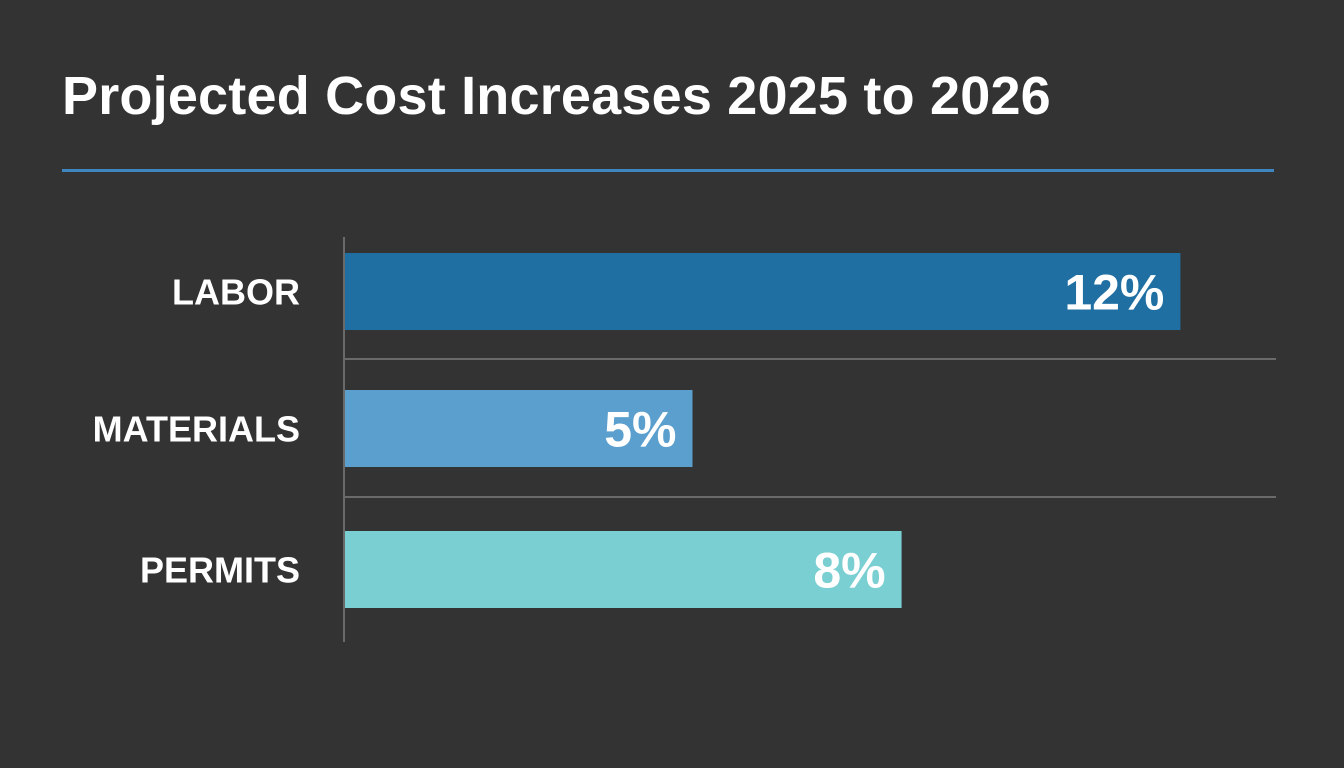 The height and width of the screenshot is (768, 1344). Describe the element at coordinates (668, 170) in the screenshot. I see `title-underline` at that location.